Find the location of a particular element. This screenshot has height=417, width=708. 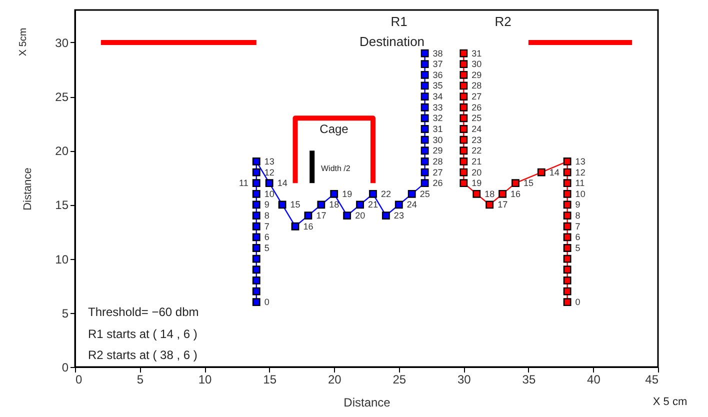

annotation: 38 is located at coordinates (437, 53).